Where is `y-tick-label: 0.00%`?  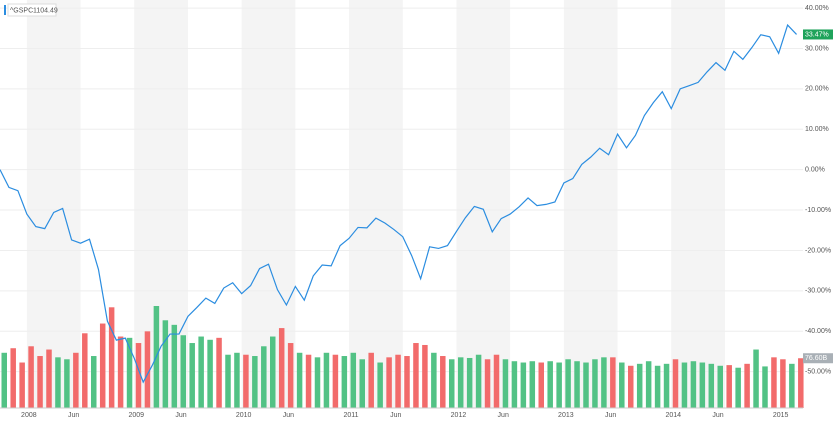
y-tick-label: 0.00% is located at coordinates (815, 170).